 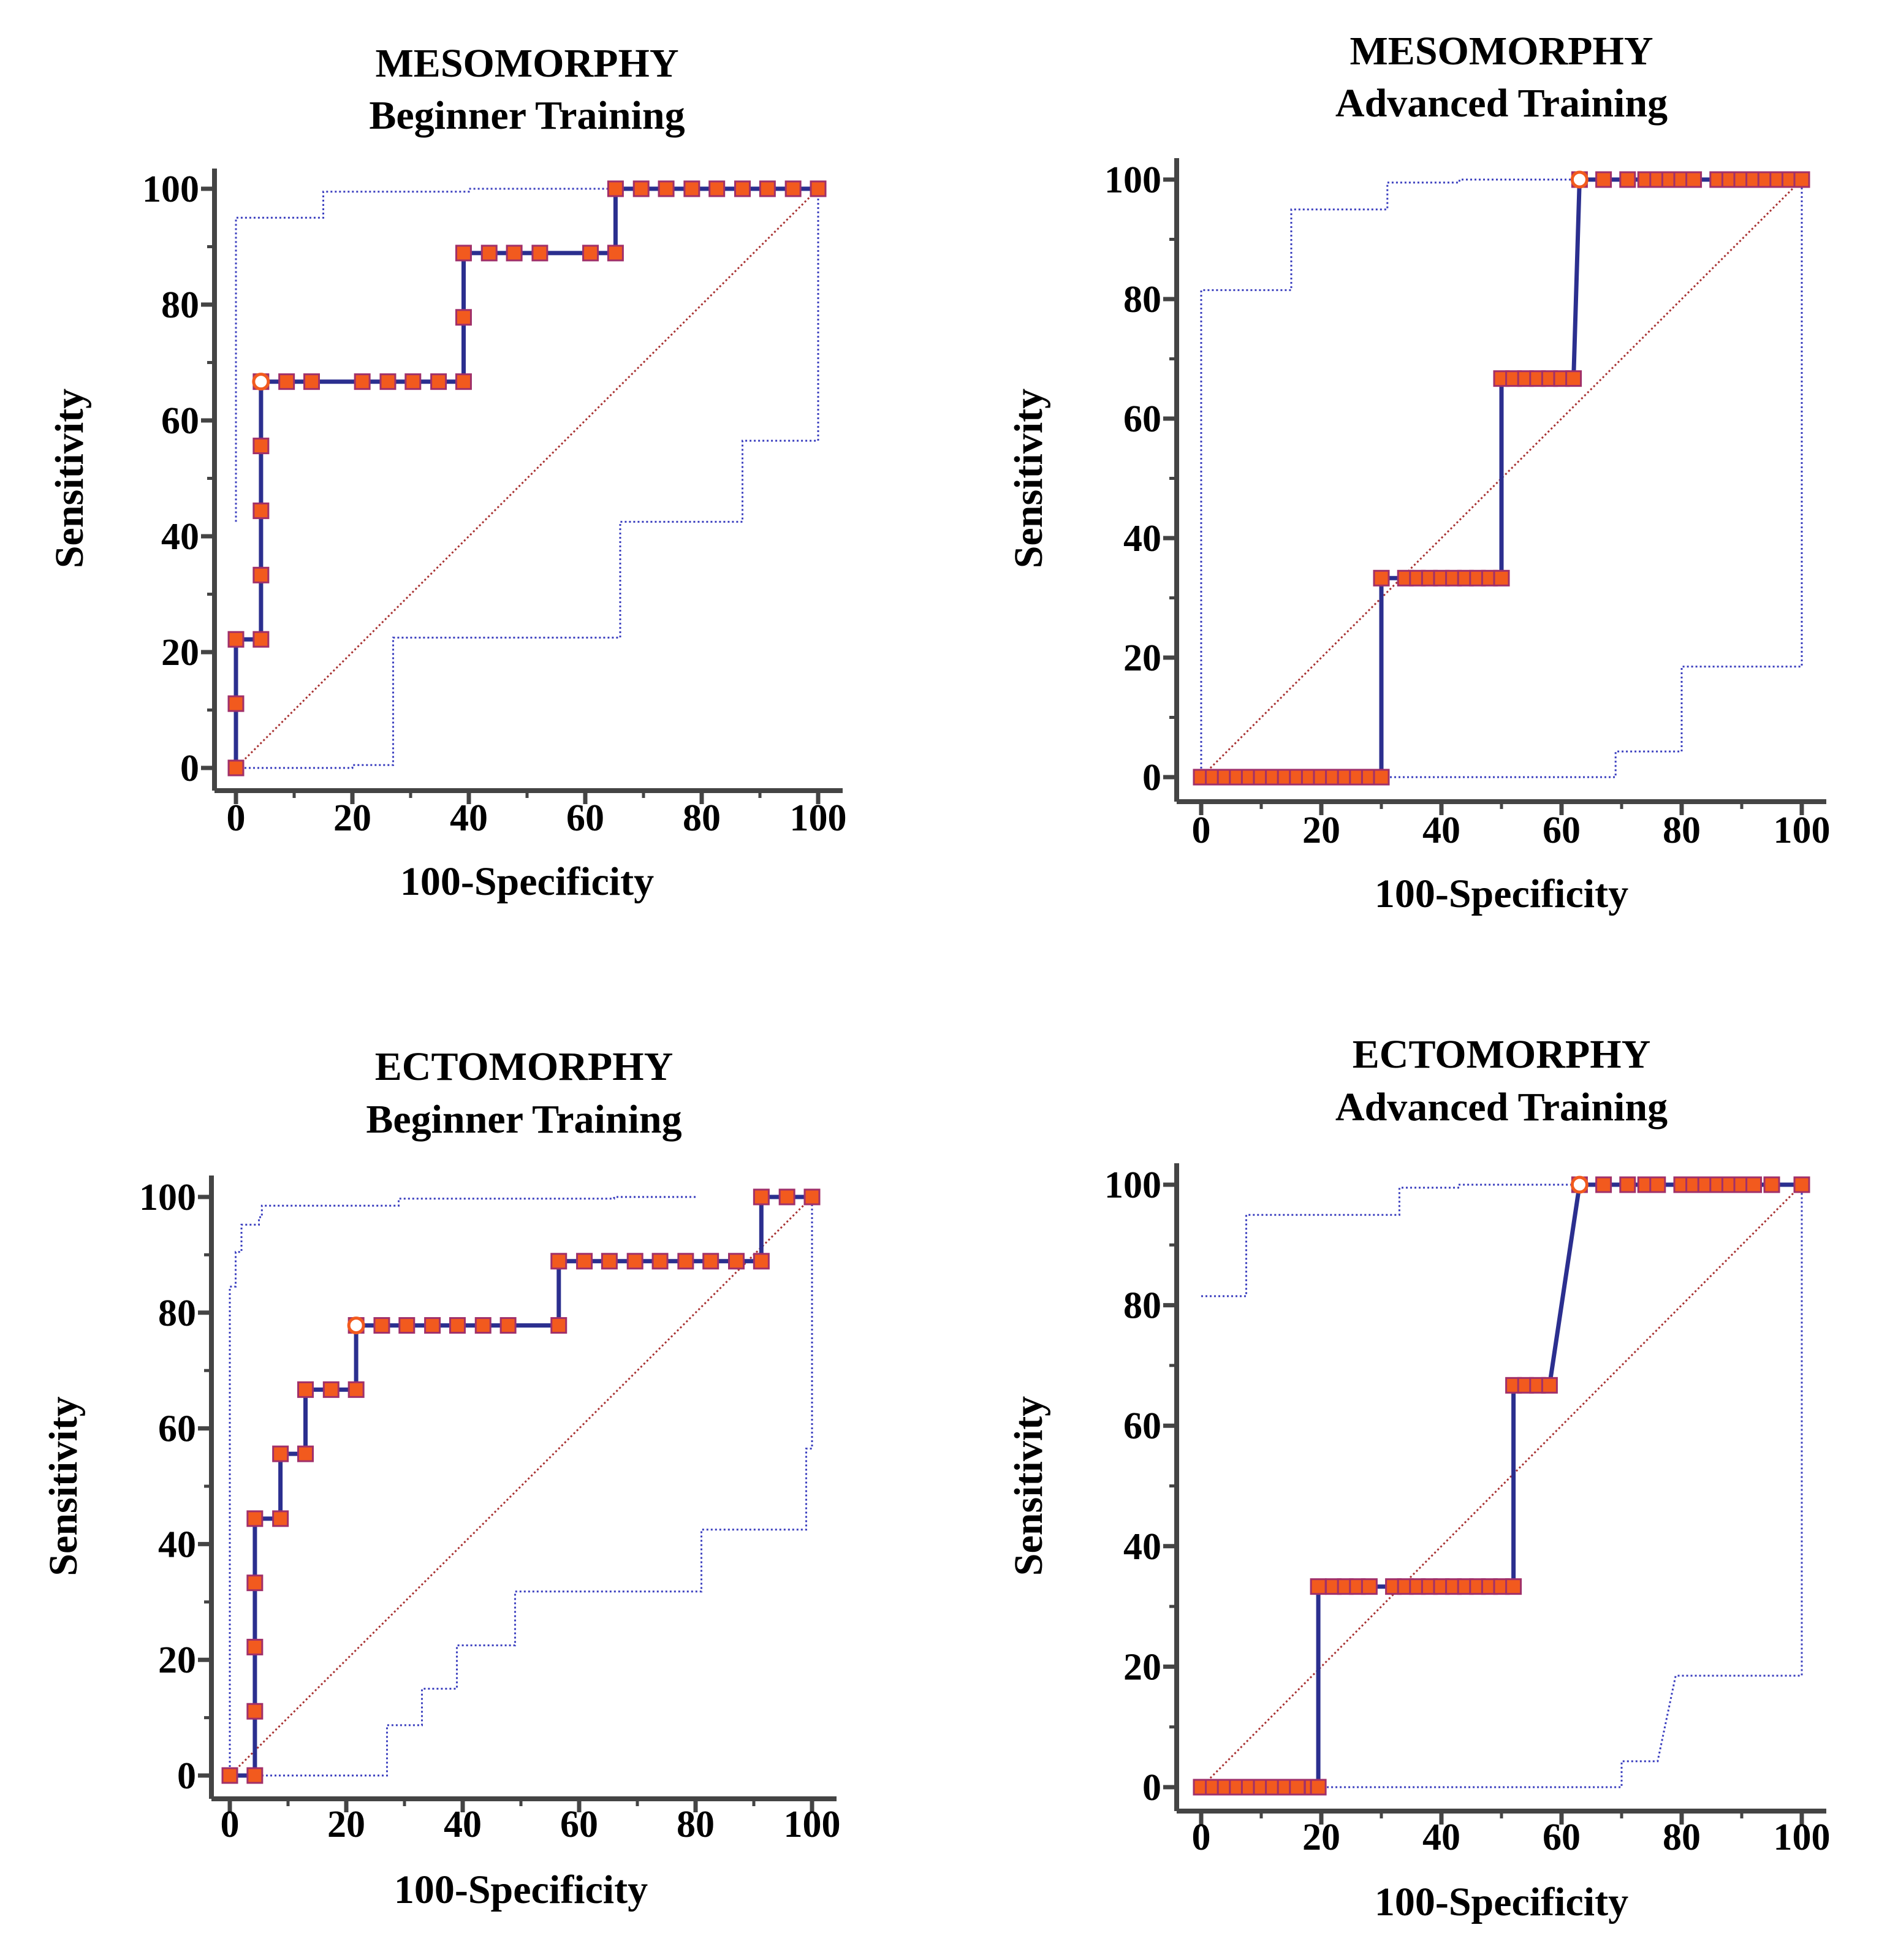 What do you see at coordinates (523, 1119) in the screenshot?
I see `chart-subtitle: Beginner Training` at bounding box center [523, 1119].